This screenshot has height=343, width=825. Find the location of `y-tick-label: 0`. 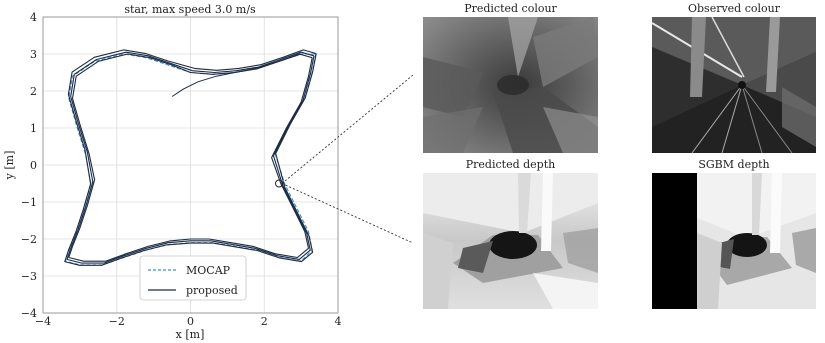

y-tick-label: 0 is located at coordinates (33, 165).